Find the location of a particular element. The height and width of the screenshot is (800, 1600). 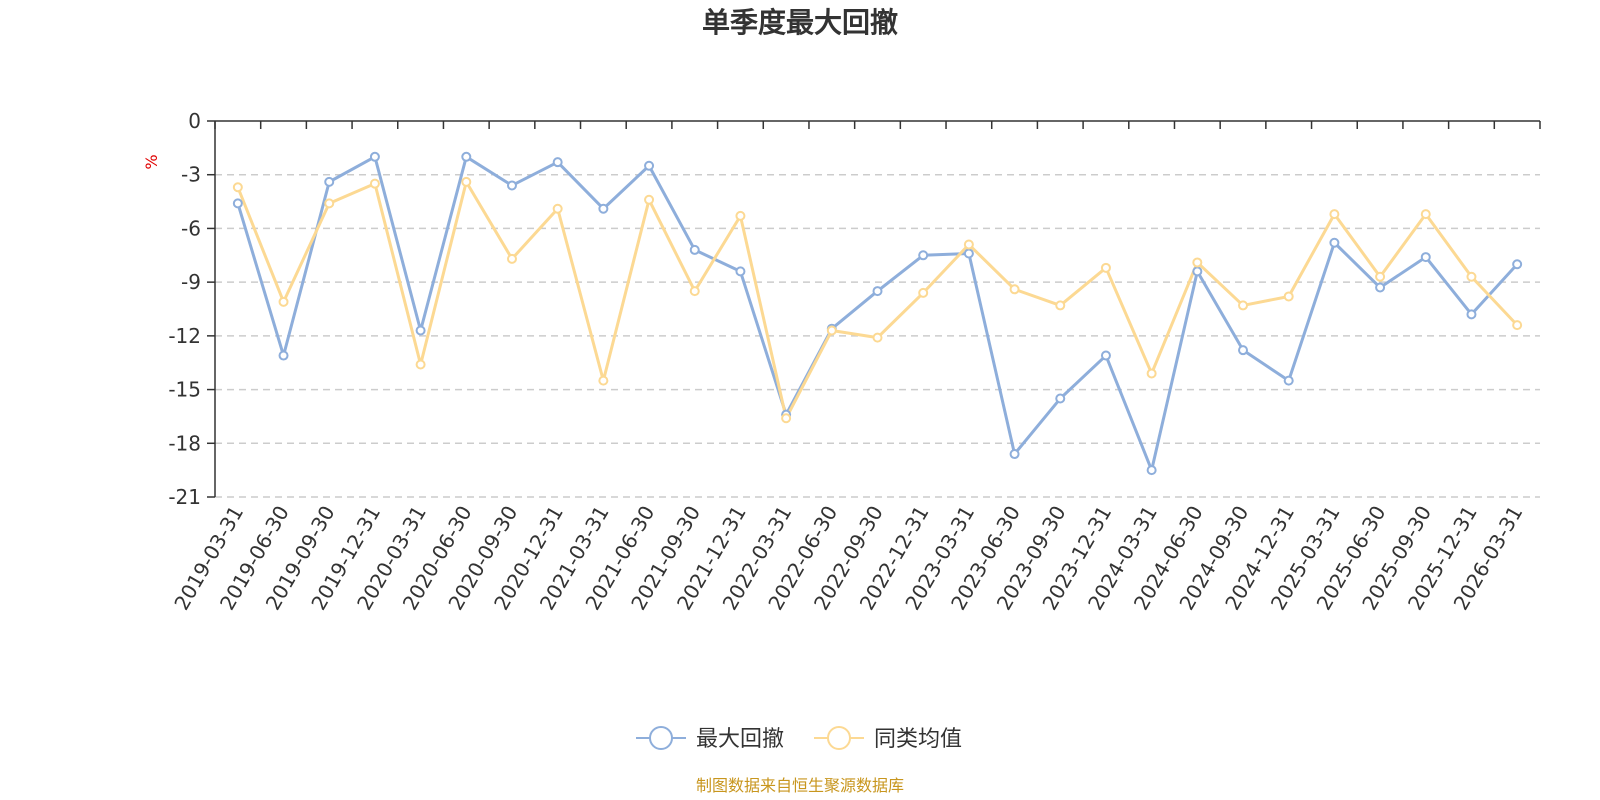

chart-title: 单季度最大回撤 is located at coordinates (800, 22).